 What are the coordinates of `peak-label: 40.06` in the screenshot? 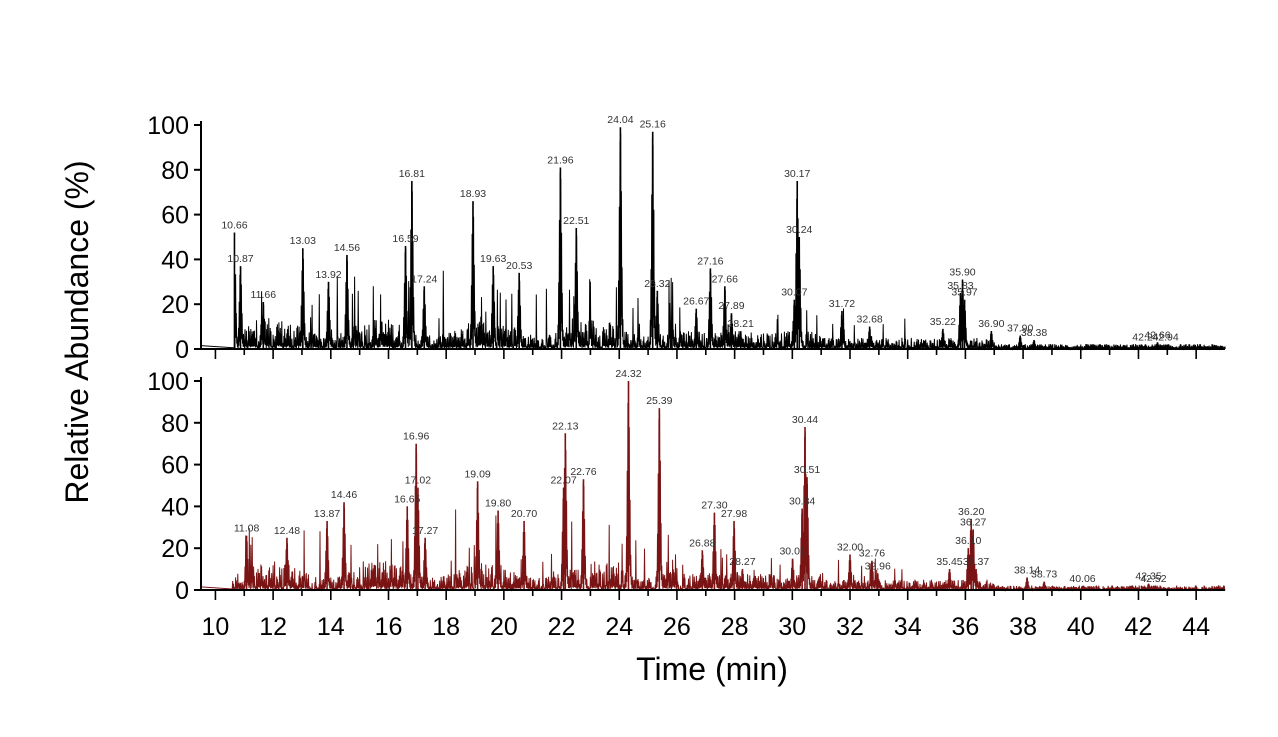 It's located at (1082, 579).